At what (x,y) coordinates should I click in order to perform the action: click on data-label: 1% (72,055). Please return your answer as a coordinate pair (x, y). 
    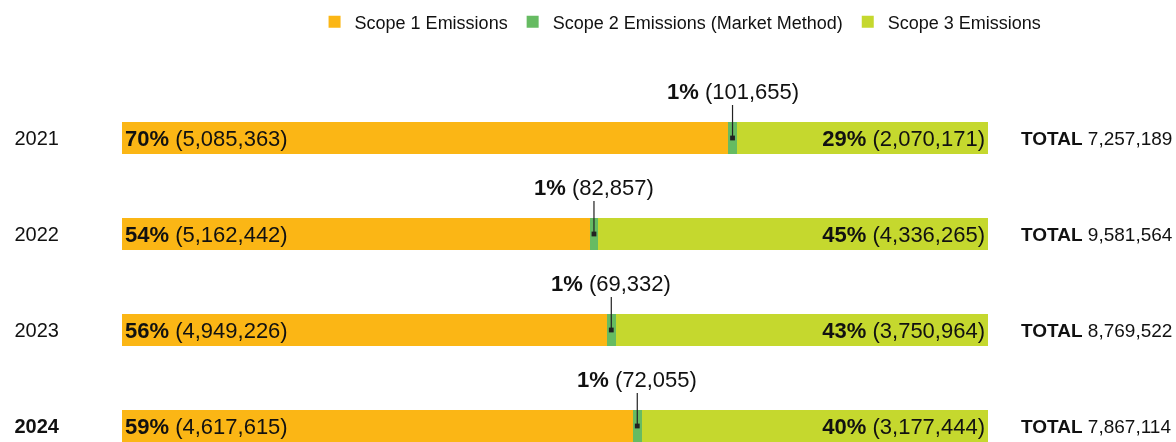
    Looking at the image, I should click on (637, 379).